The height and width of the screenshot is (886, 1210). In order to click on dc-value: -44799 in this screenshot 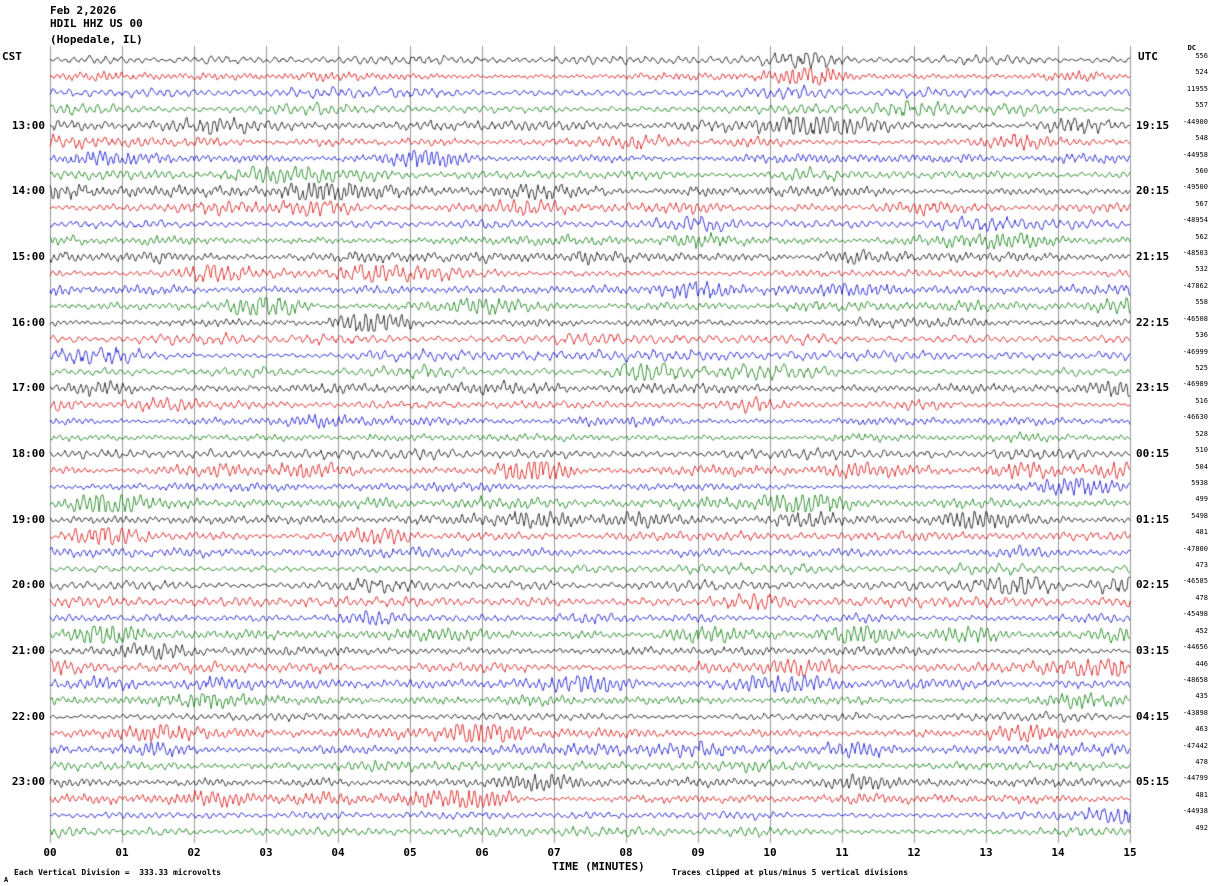, I will do `click(1195, 778)`.